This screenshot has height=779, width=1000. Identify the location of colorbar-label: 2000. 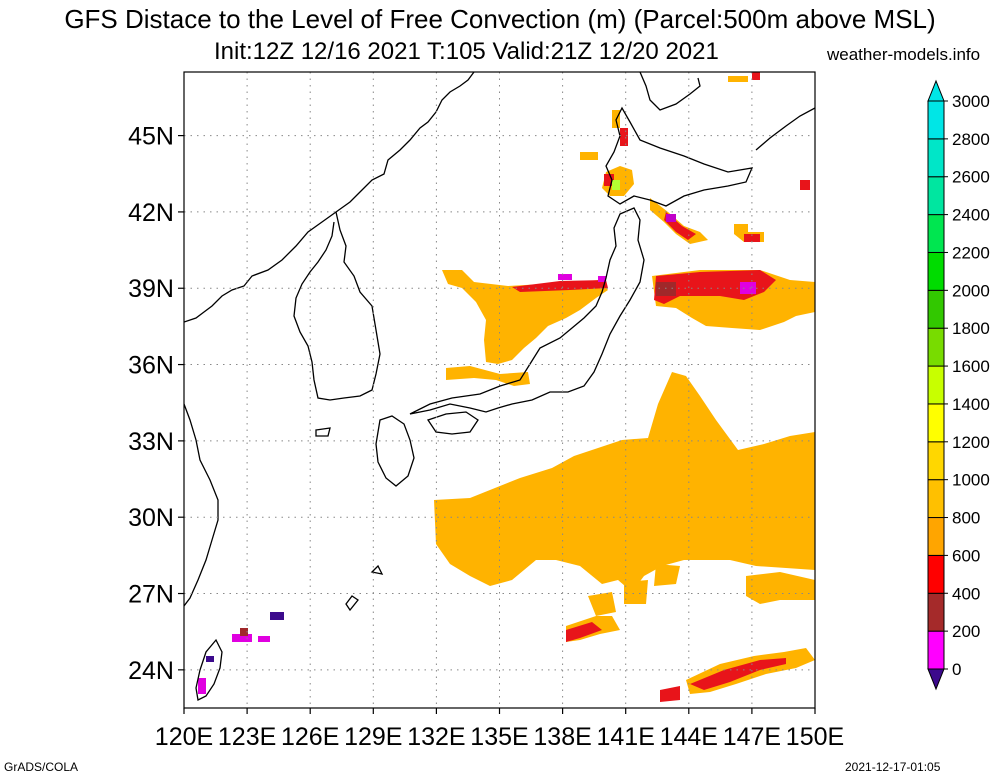
(971, 290).